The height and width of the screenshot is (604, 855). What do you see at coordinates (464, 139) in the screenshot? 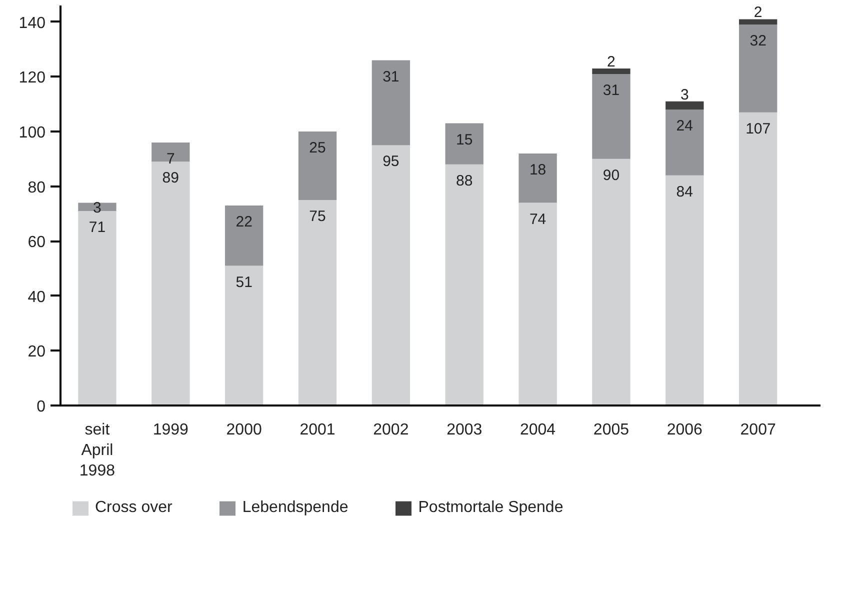
I see `data-label: 15` at bounding box center [464, 139].